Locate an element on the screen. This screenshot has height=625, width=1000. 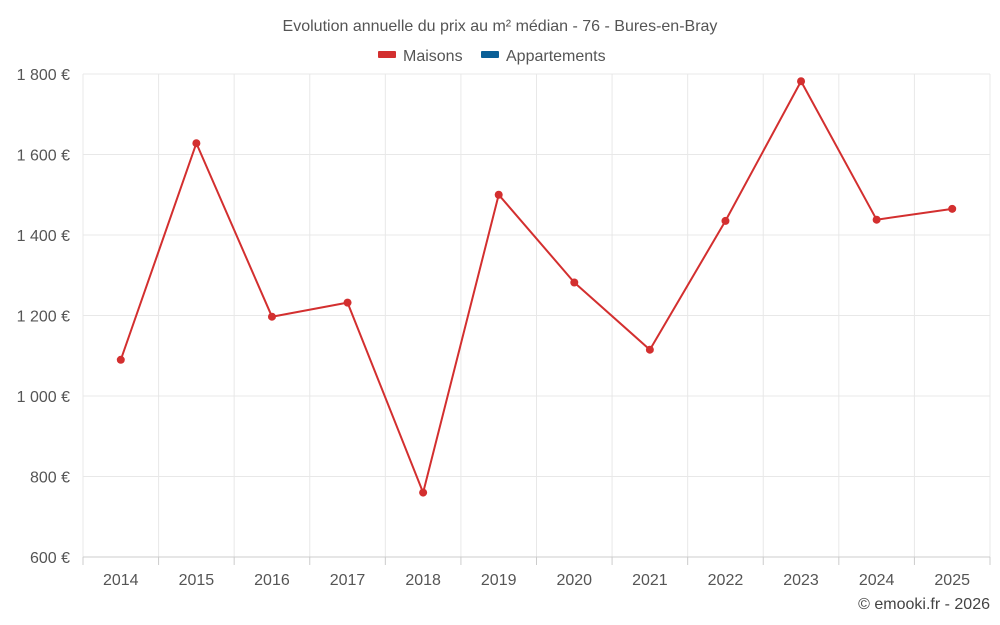
legend-swatch-appartements is located at coordinates (490, 54).